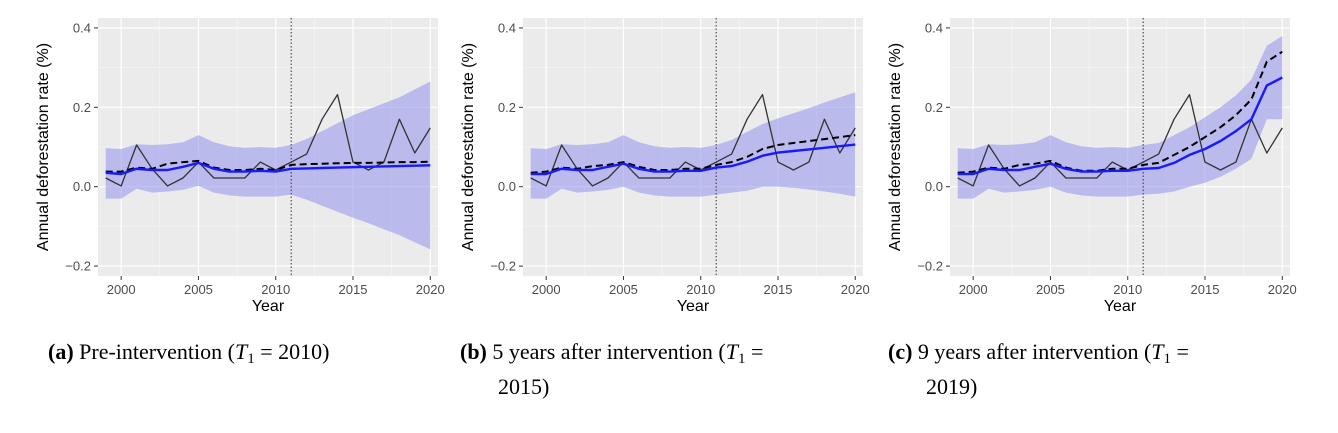 The width and height of the screenshot is (1338, 433). I want to click on caption-a-value: 2010), so click(304, 351).